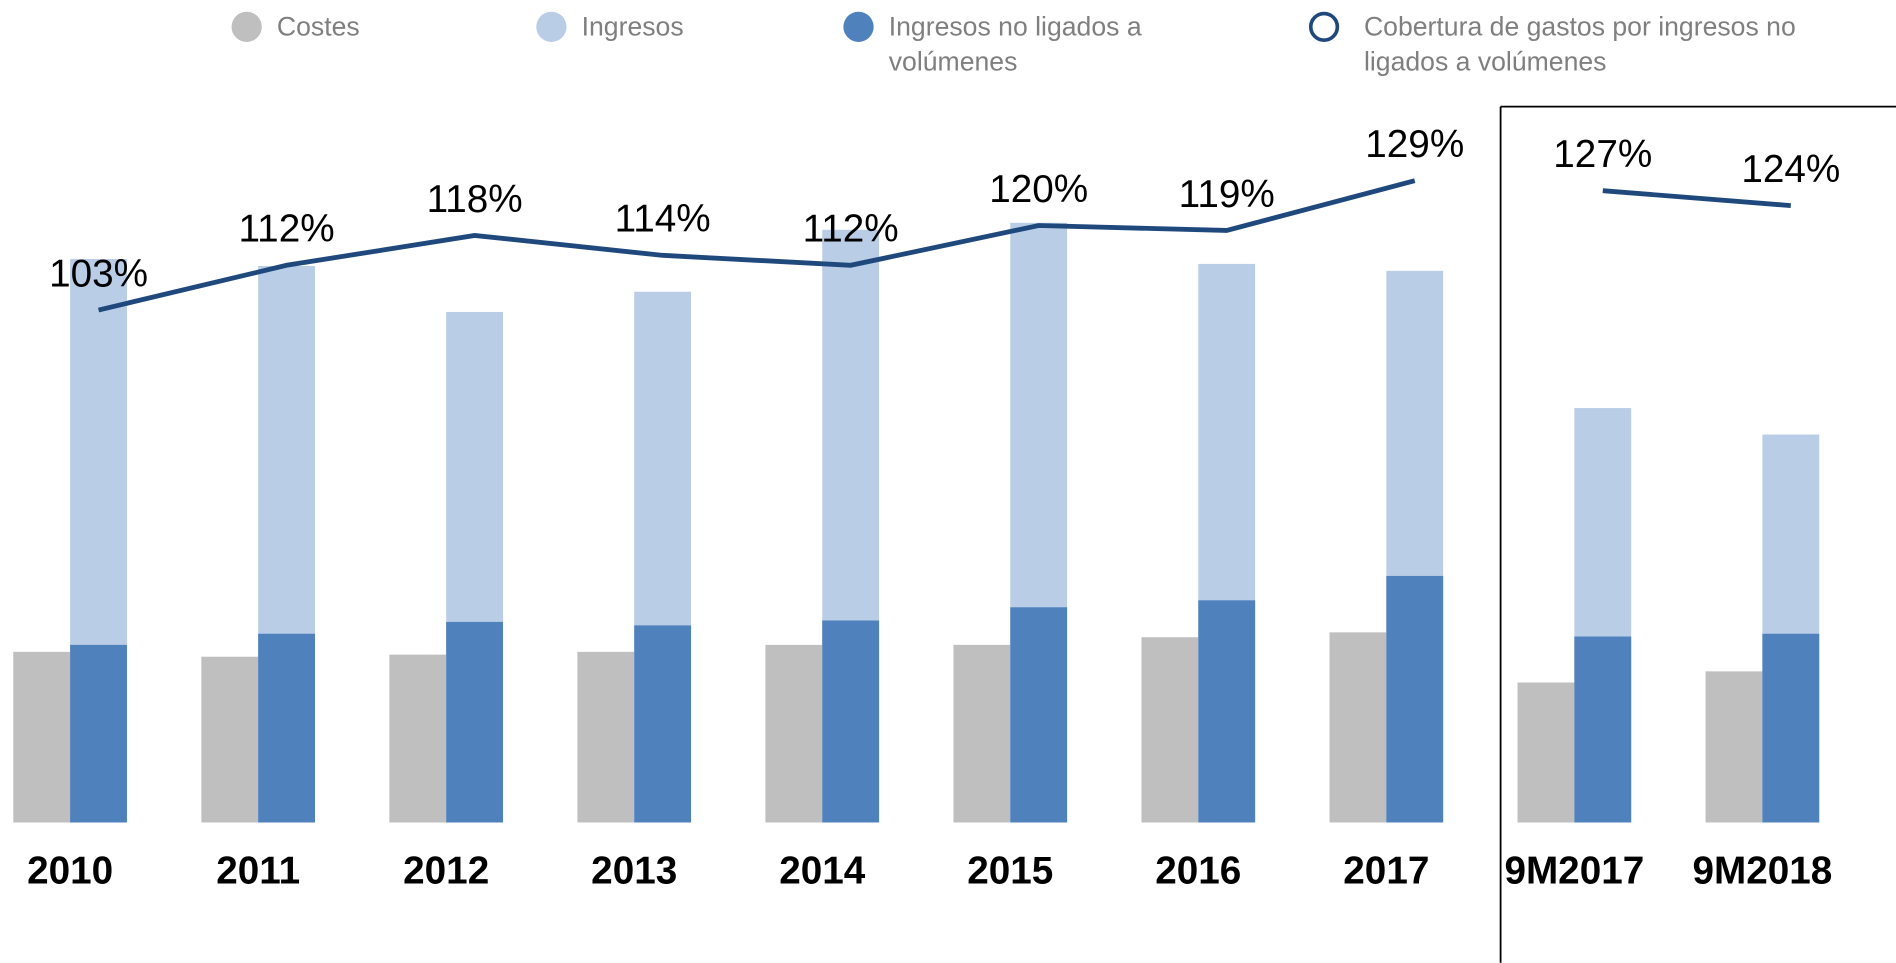 The image size is (1896, 963). I want to click on data-label: 124%, so click(1790, 169).